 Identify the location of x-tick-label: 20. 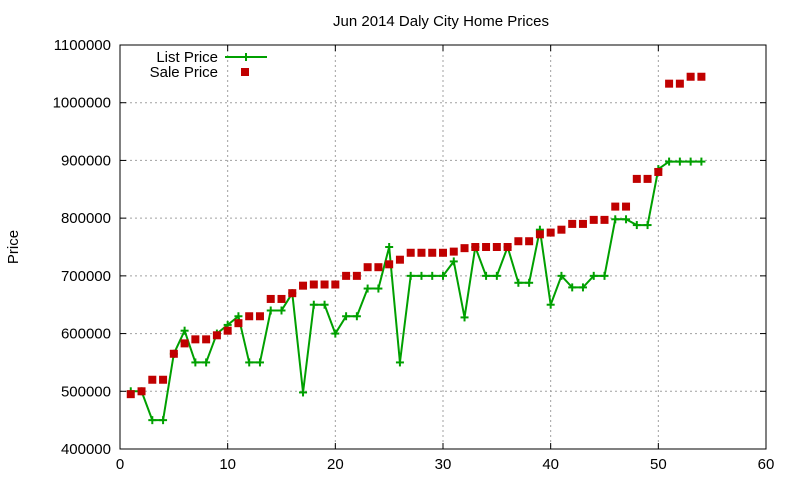
(335, 464).